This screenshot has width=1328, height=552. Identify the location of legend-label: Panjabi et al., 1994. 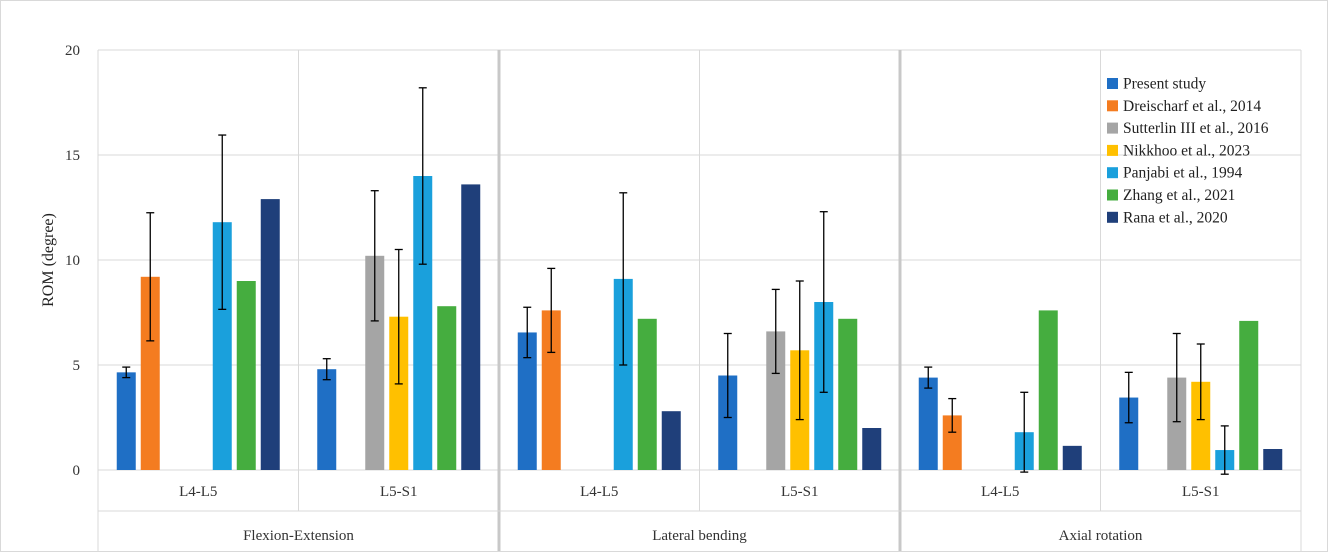
(1182, 173).